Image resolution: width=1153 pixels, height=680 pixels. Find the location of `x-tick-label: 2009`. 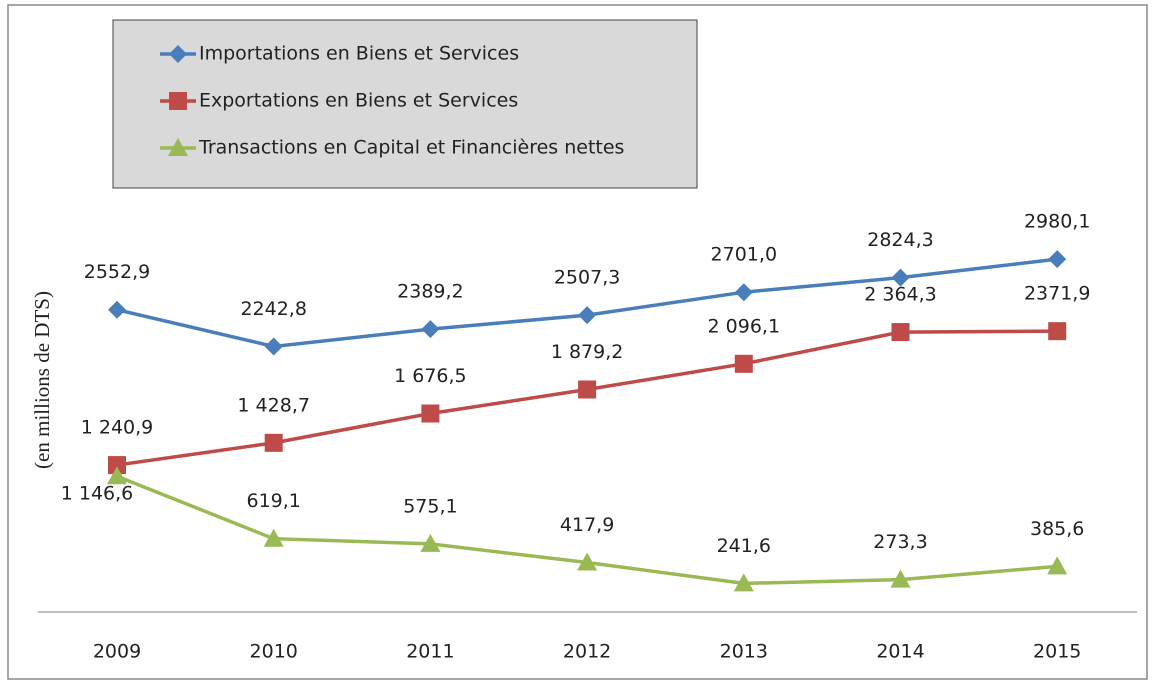

x-tick-label: 2009 is located at coordinates (117, 652).